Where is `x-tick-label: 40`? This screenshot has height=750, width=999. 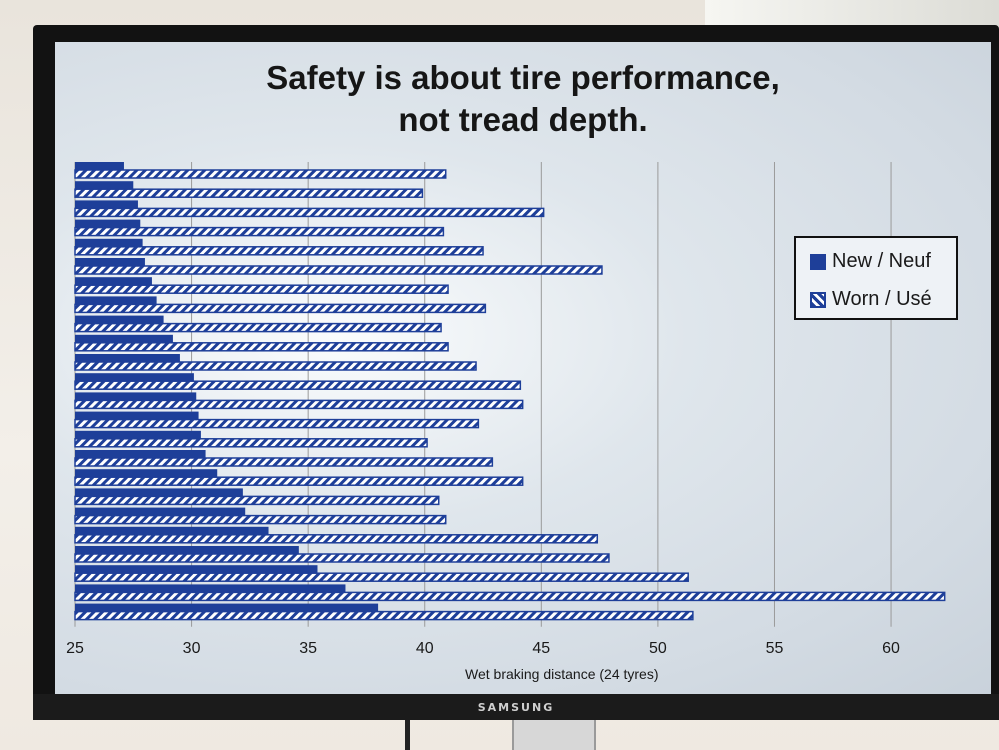 x-tick-label: 40 is located at coordinates (425, 648).